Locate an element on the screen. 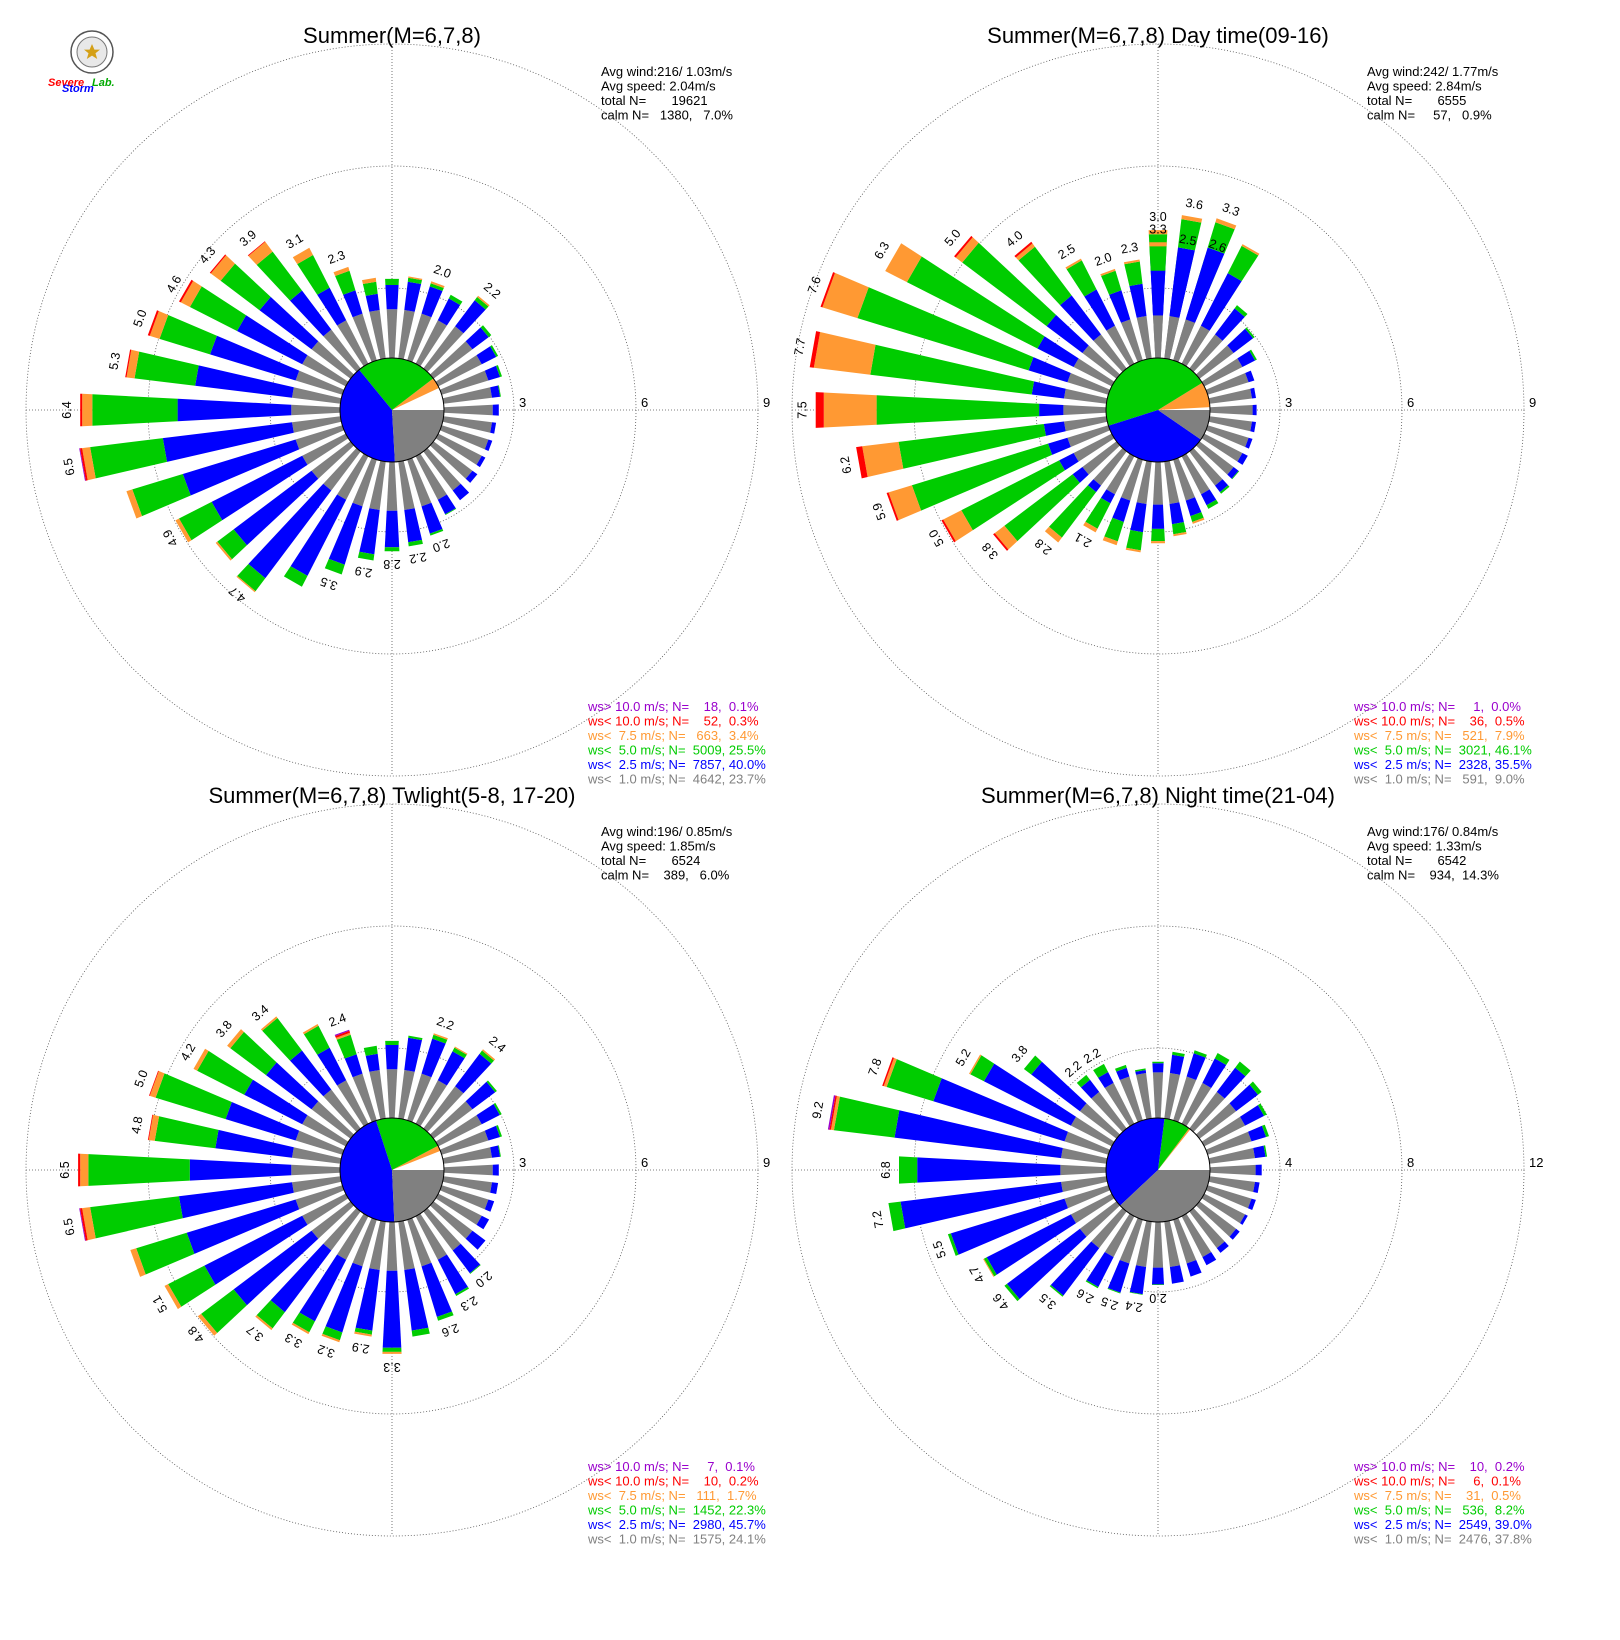 Image resolution: width=1620 pixels, height=1640 pixels. pie-slice-calm is located at coordinates (1184, 408).